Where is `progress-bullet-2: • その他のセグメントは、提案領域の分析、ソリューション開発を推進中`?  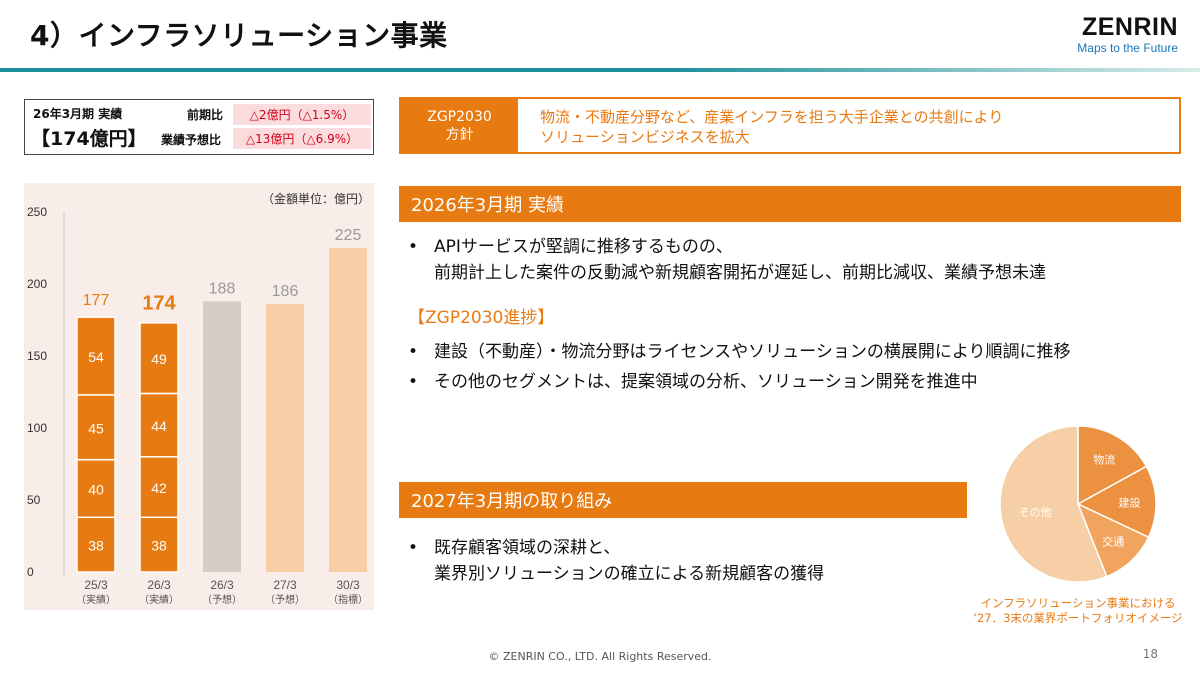
progress-bullet-2: • その他のセグメントは、提案領域の分析、ソリューション開発を推進中 is located at coordinates (693, 382).